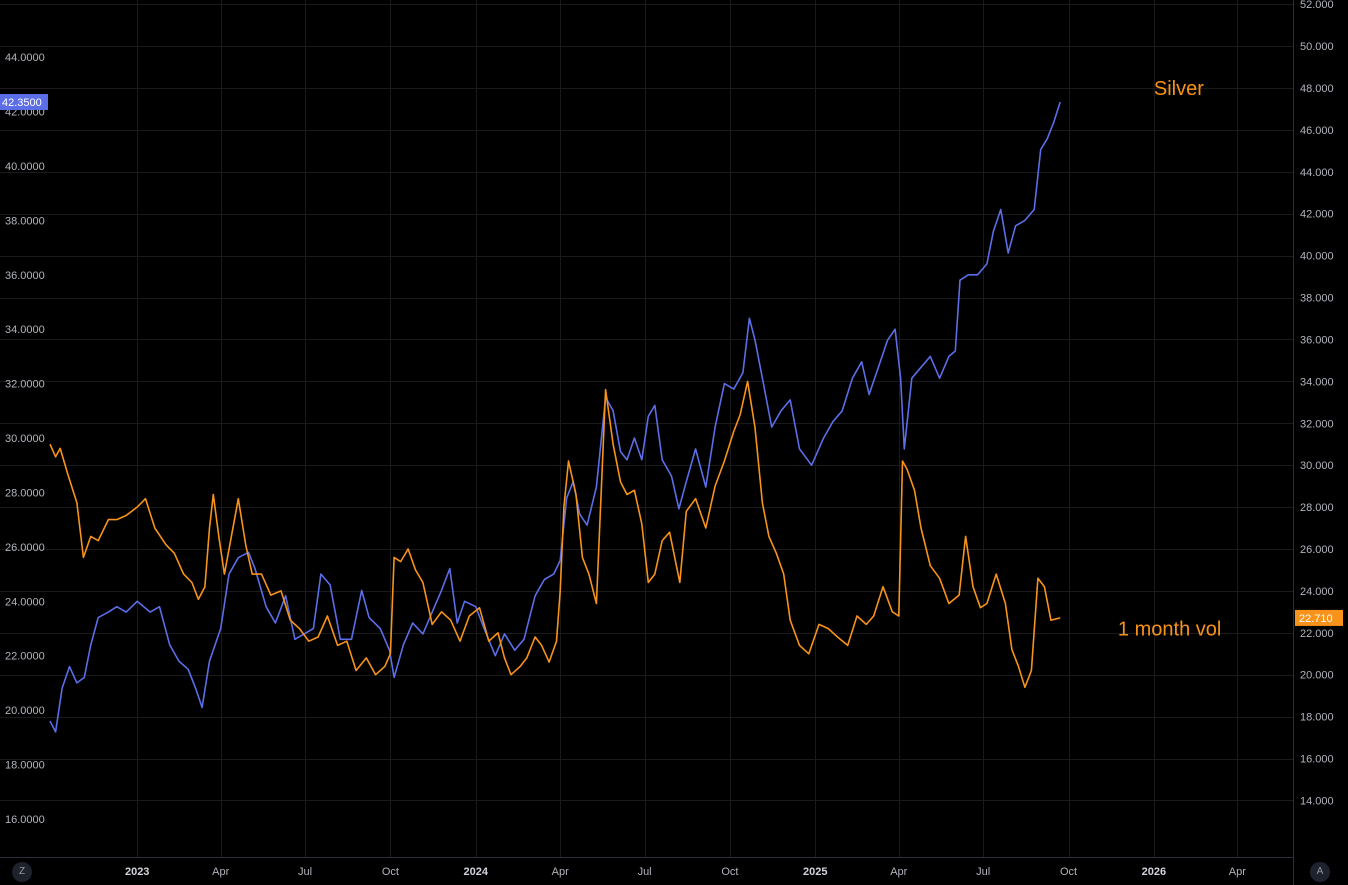 This screenshot has width=1348, height=885. Describe the element at coordinates (25, 58) in the screenshot. I see `left-axis-tick-label: 44.0000` at that location.